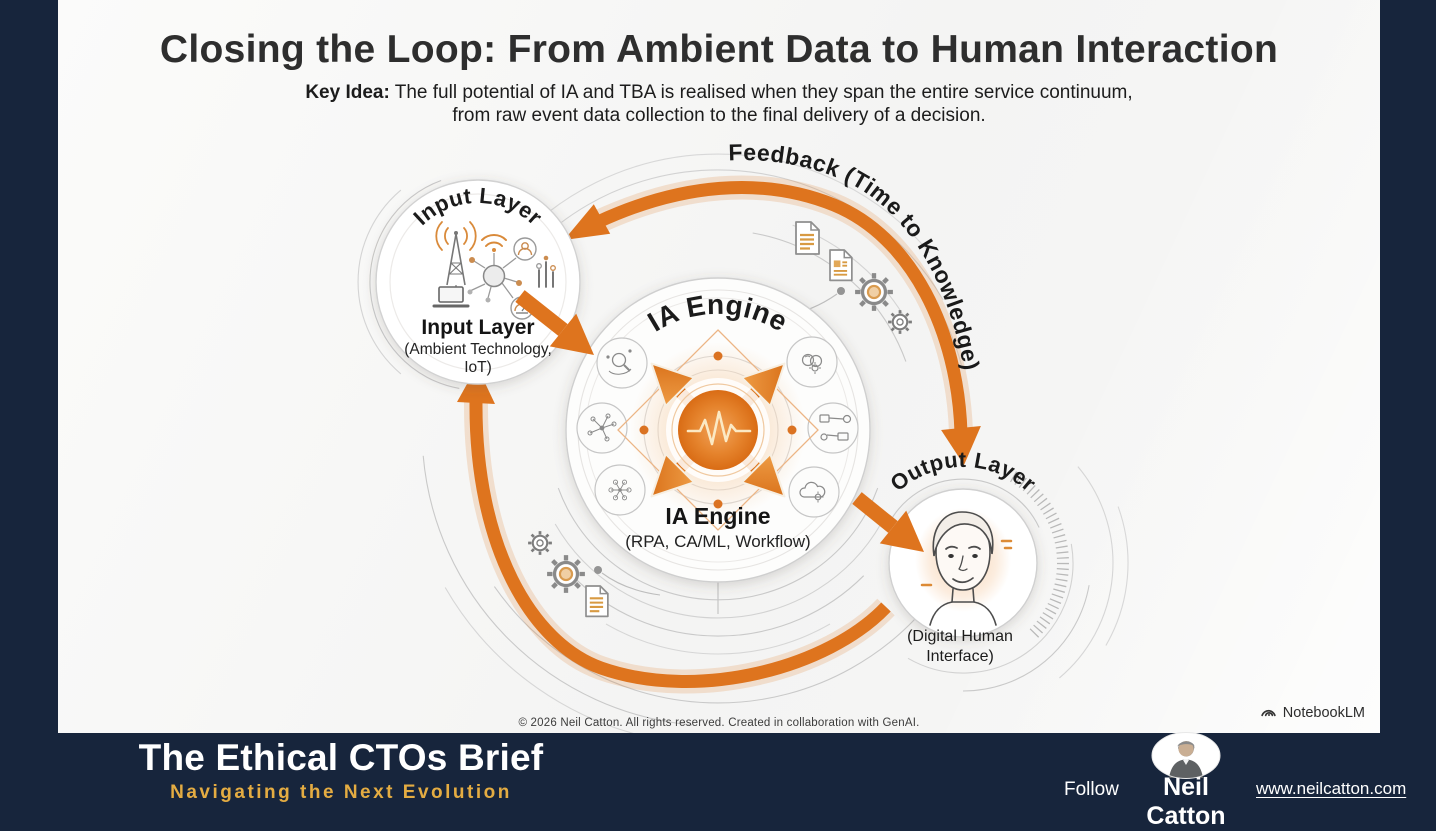  I want to click on person-node-icon, so click(525, 249).